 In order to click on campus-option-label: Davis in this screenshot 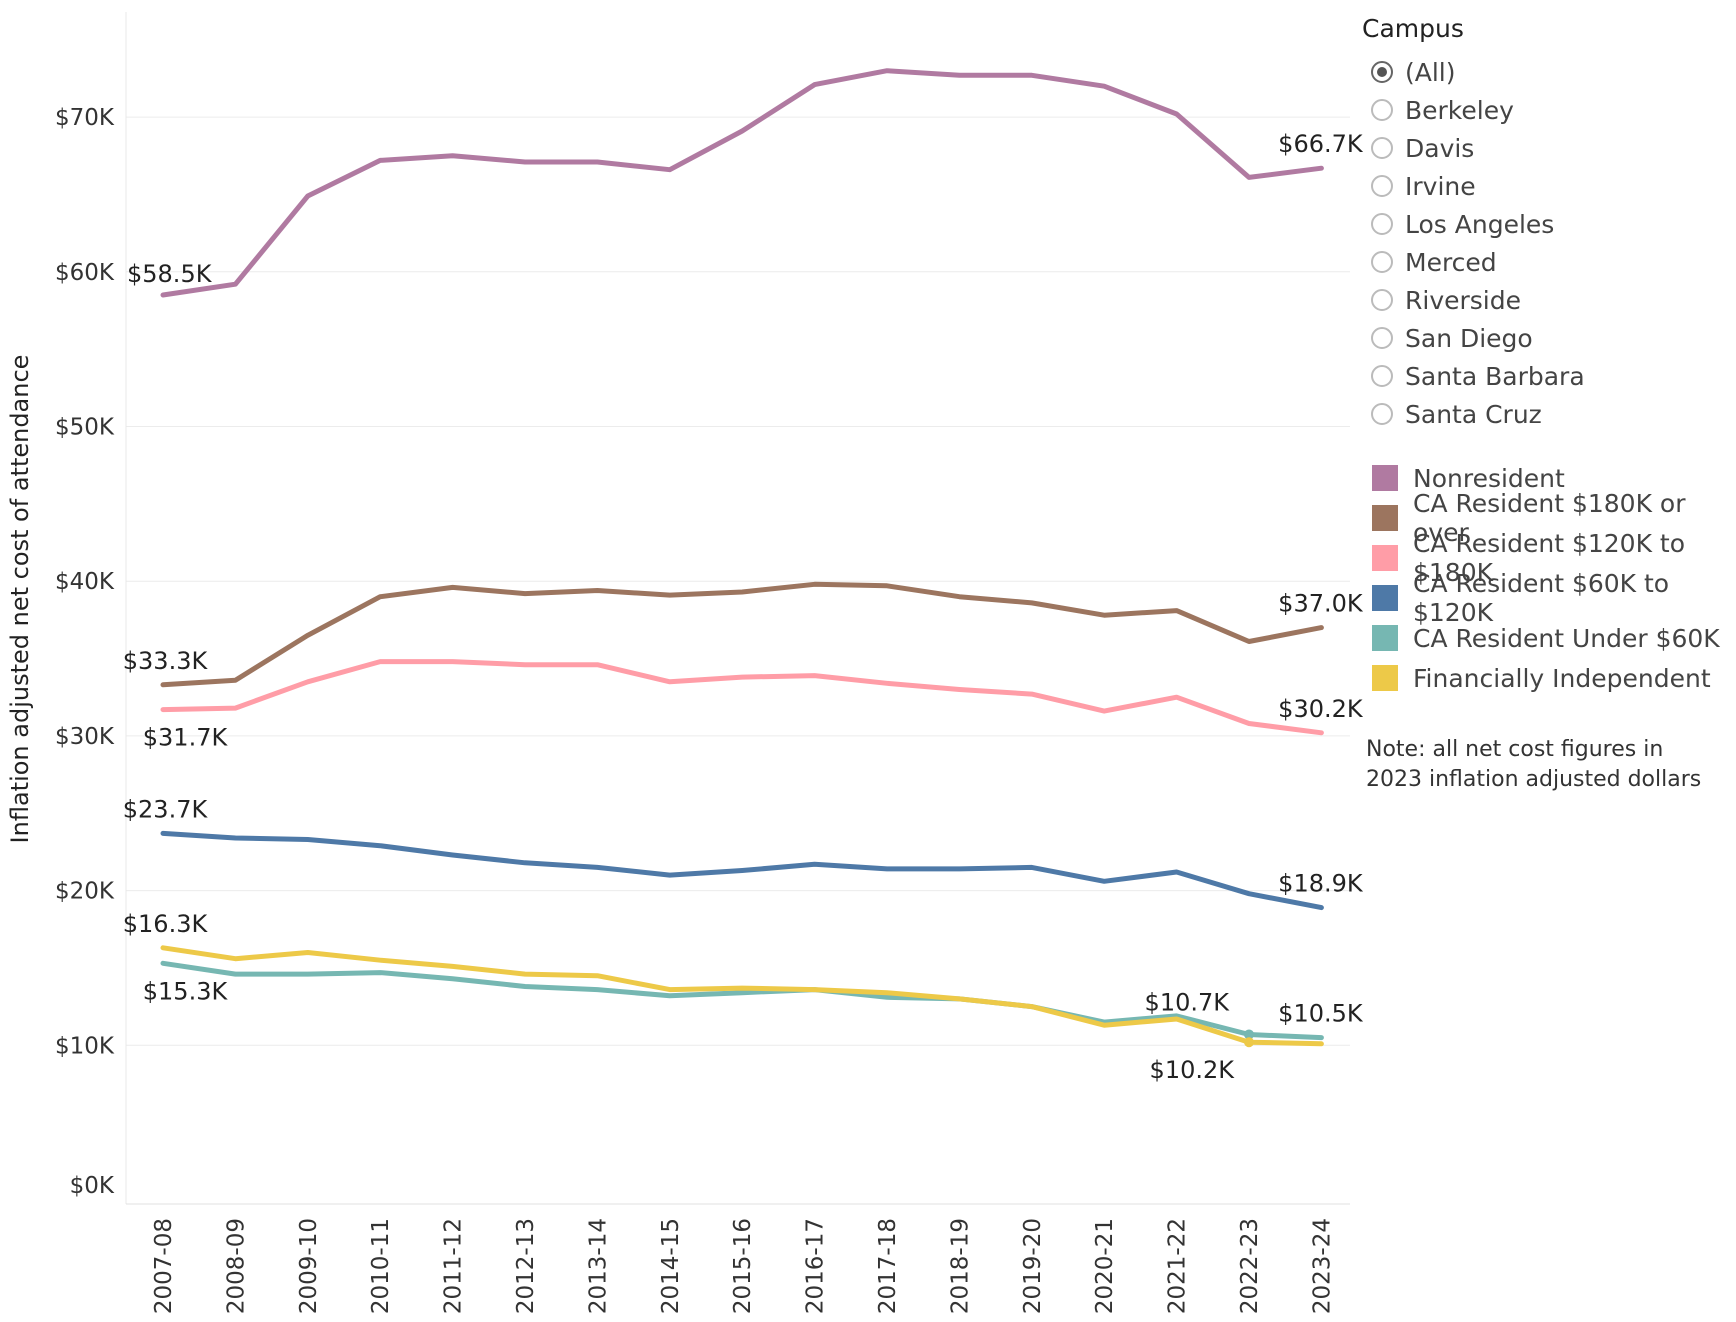, I will do `click(1440, 148)`.